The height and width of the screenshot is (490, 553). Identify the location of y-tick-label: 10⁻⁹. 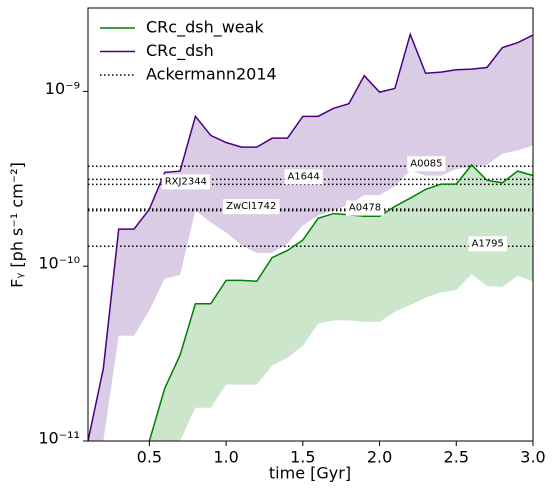
(62, 88).